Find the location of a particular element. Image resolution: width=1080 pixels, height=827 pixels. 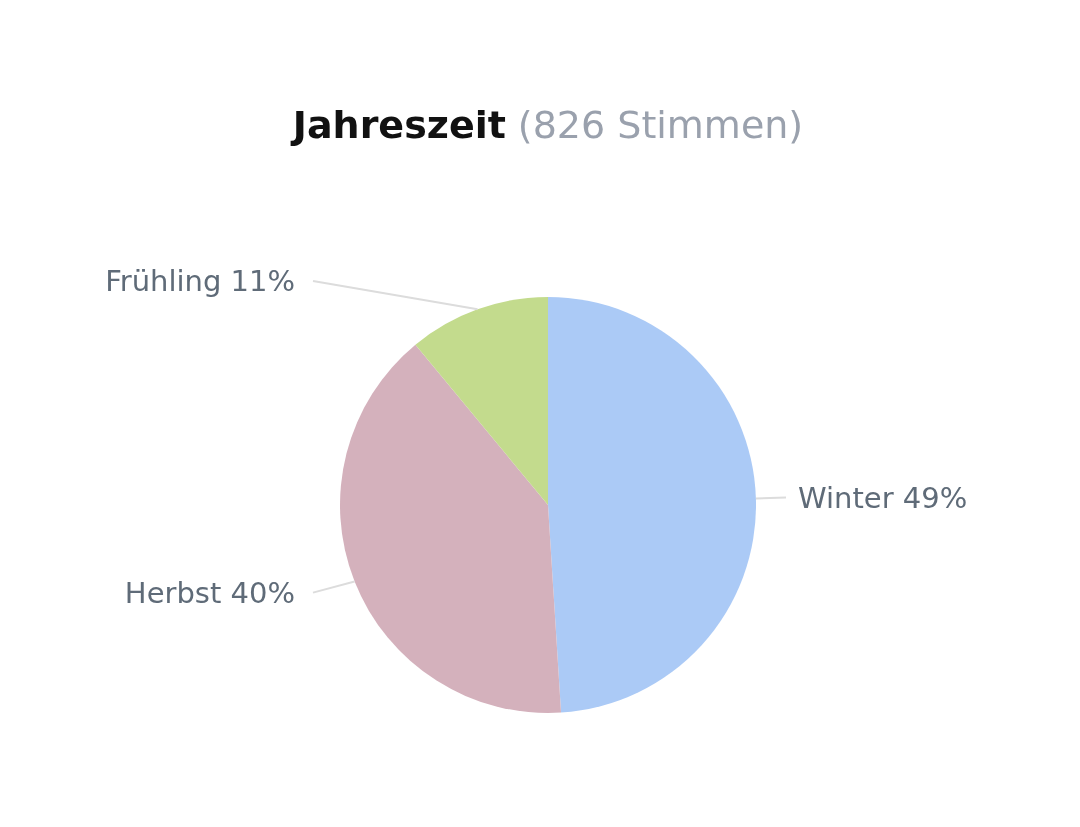

slice-label: Herbst 40% is located at coordinates (209, 592).